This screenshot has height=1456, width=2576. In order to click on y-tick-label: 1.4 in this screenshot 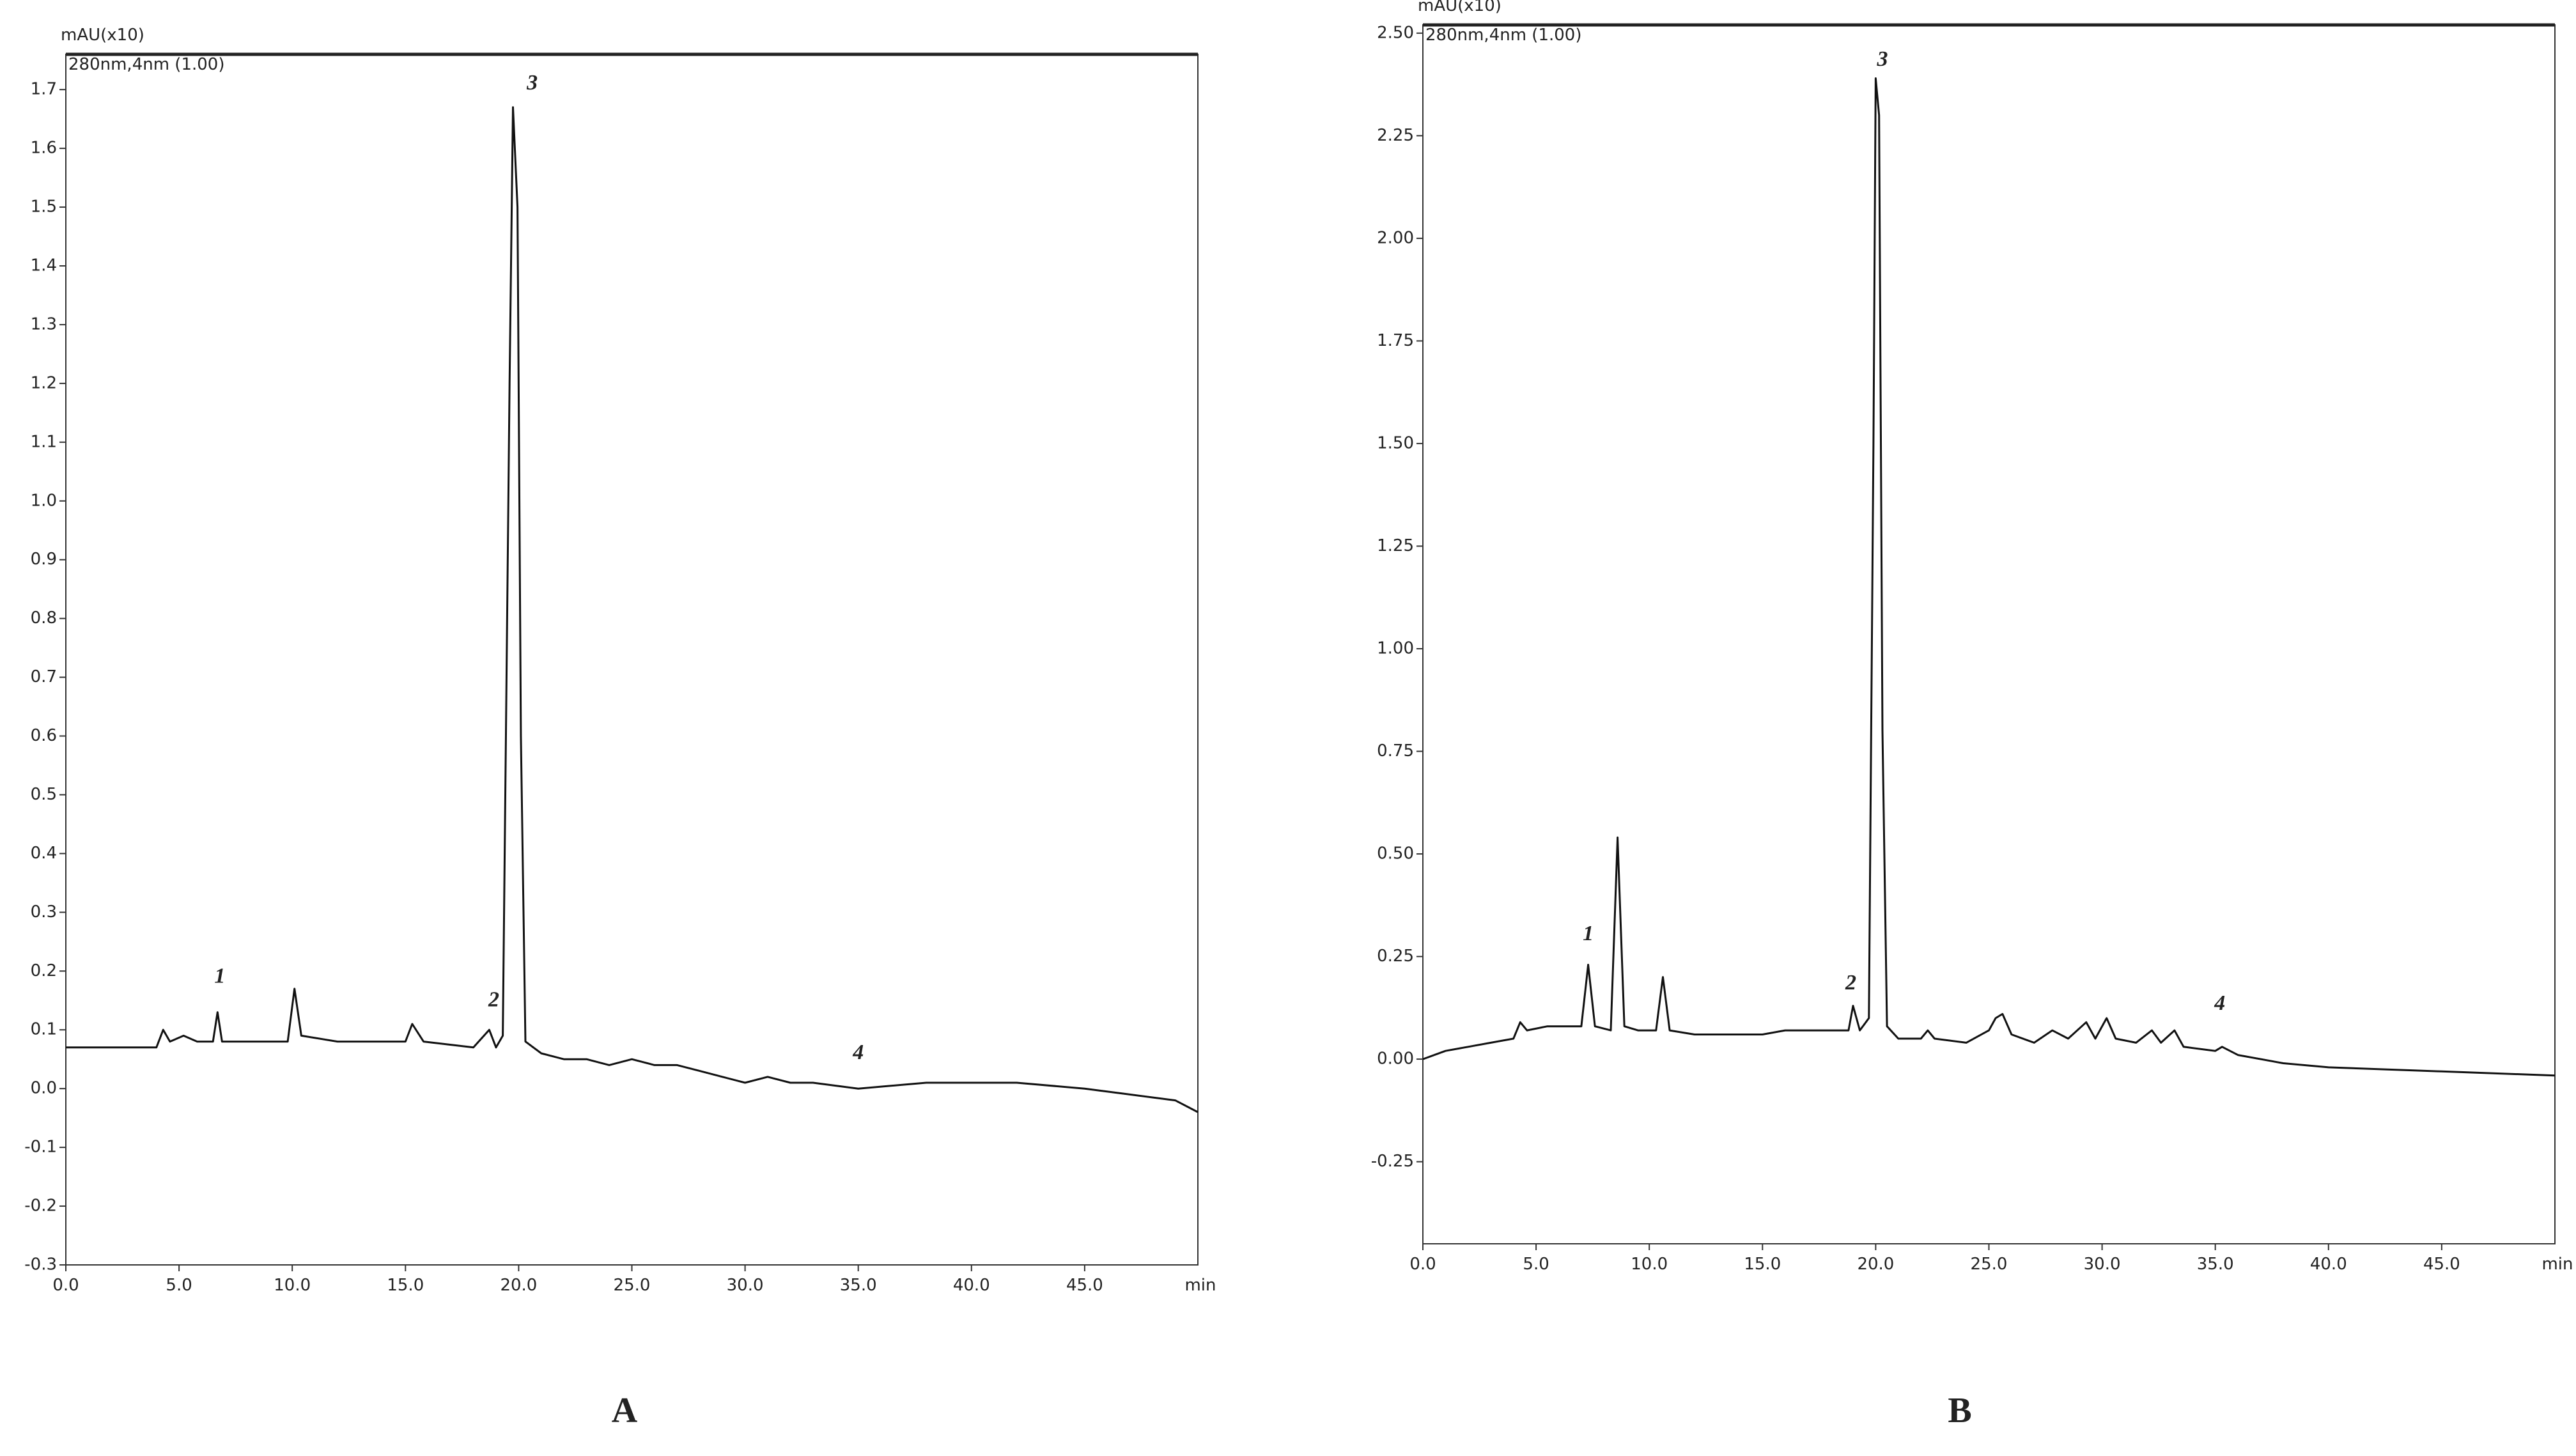, I will do `click(44, 265)`.